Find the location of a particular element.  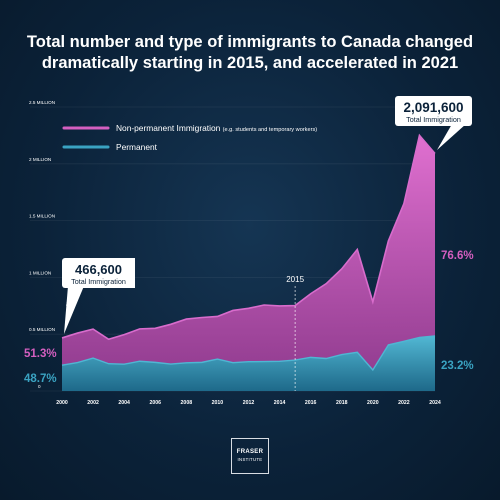

y-tick-label: 0.5 MILLION is located at coordinates (42, 329).